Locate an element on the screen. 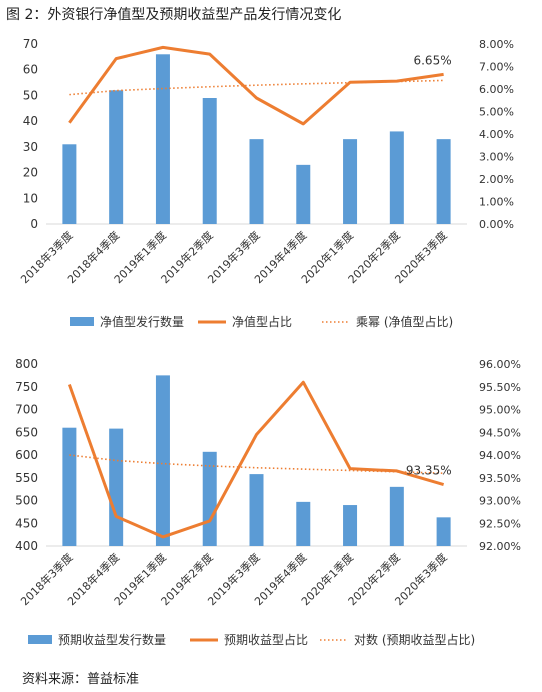  right-axis-tick-label: 92.00% is located at coordinates (500, 546).